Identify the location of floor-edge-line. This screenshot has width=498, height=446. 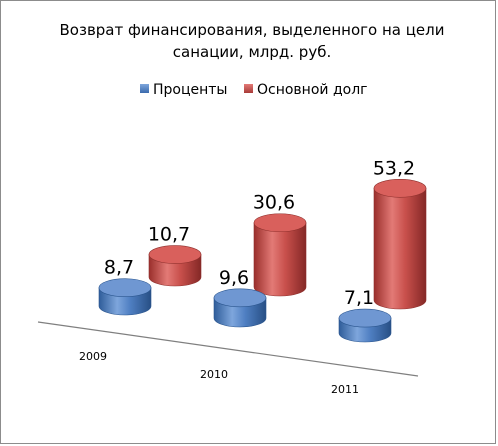
(228, 349).